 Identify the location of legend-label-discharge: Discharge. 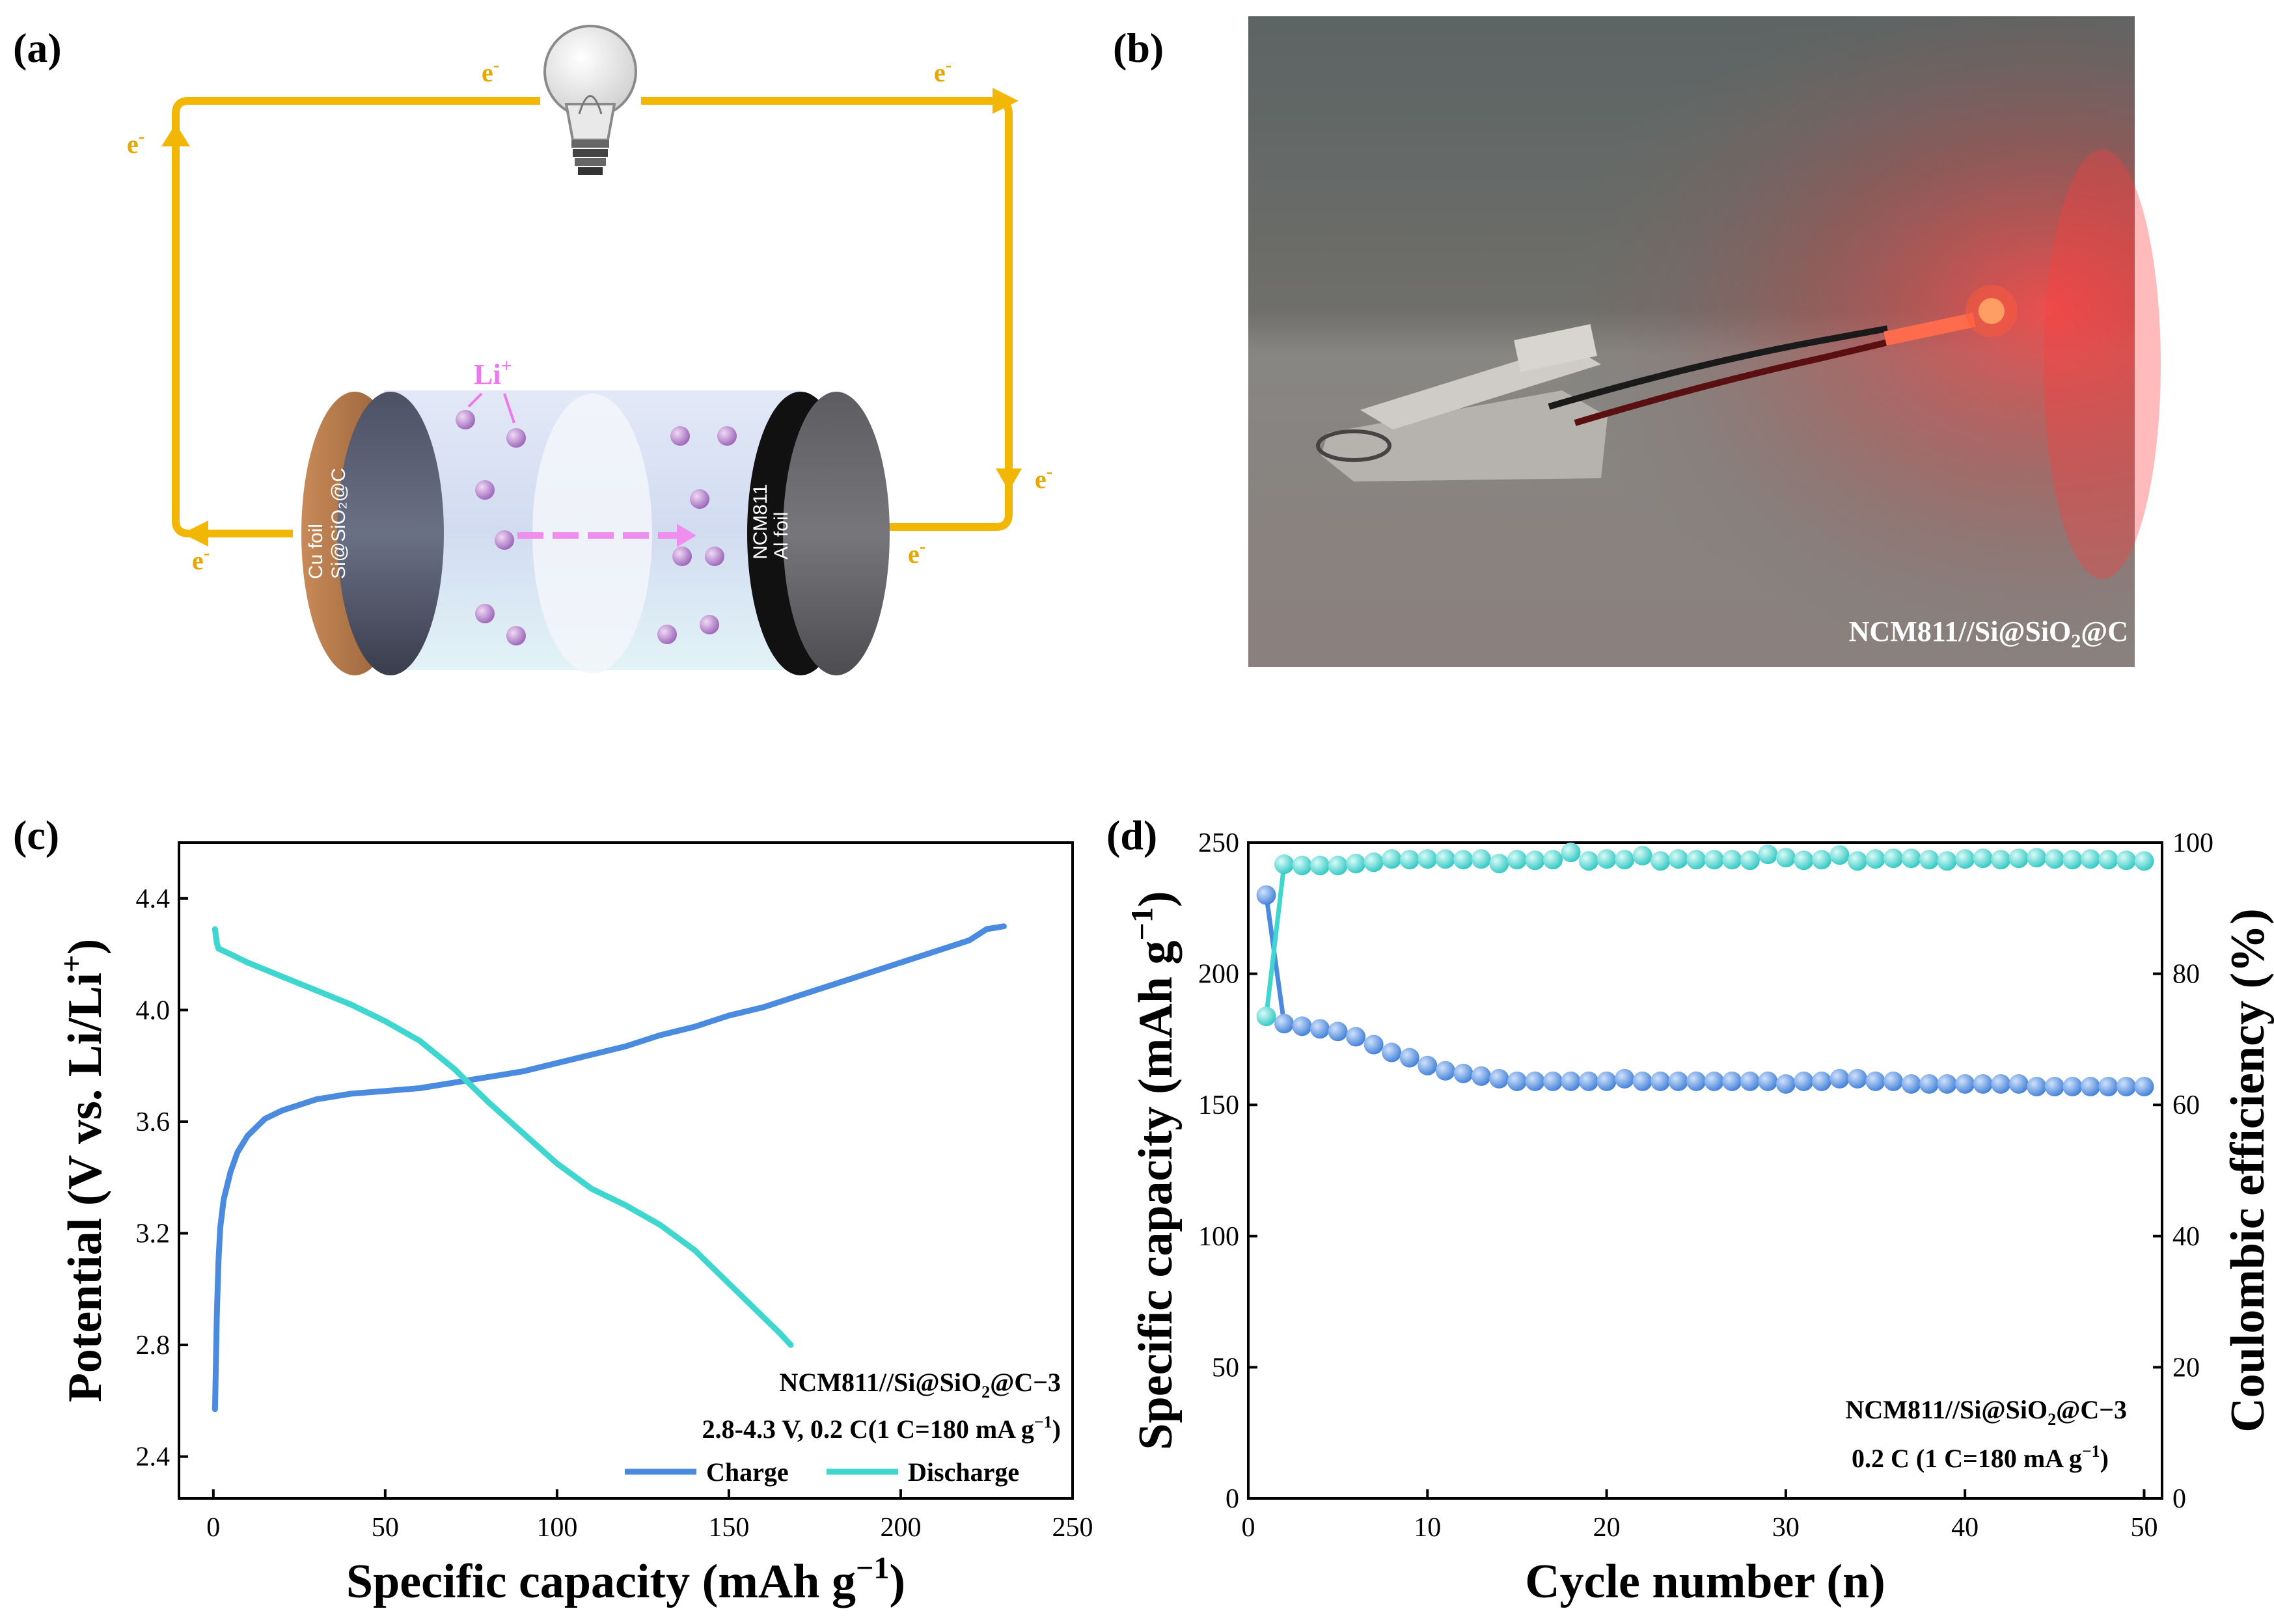
(963, 1472).